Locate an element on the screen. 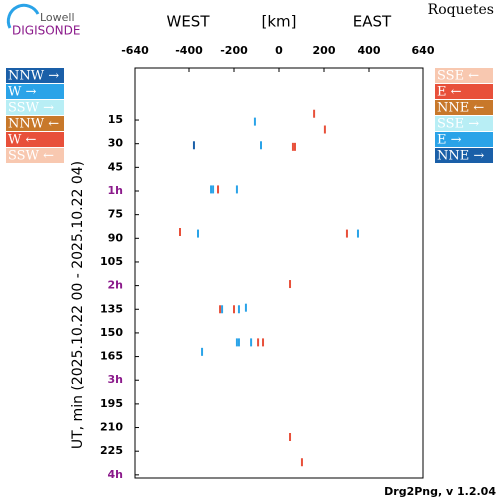  y-tick-label: 1h is located at coordinates (116, 190).